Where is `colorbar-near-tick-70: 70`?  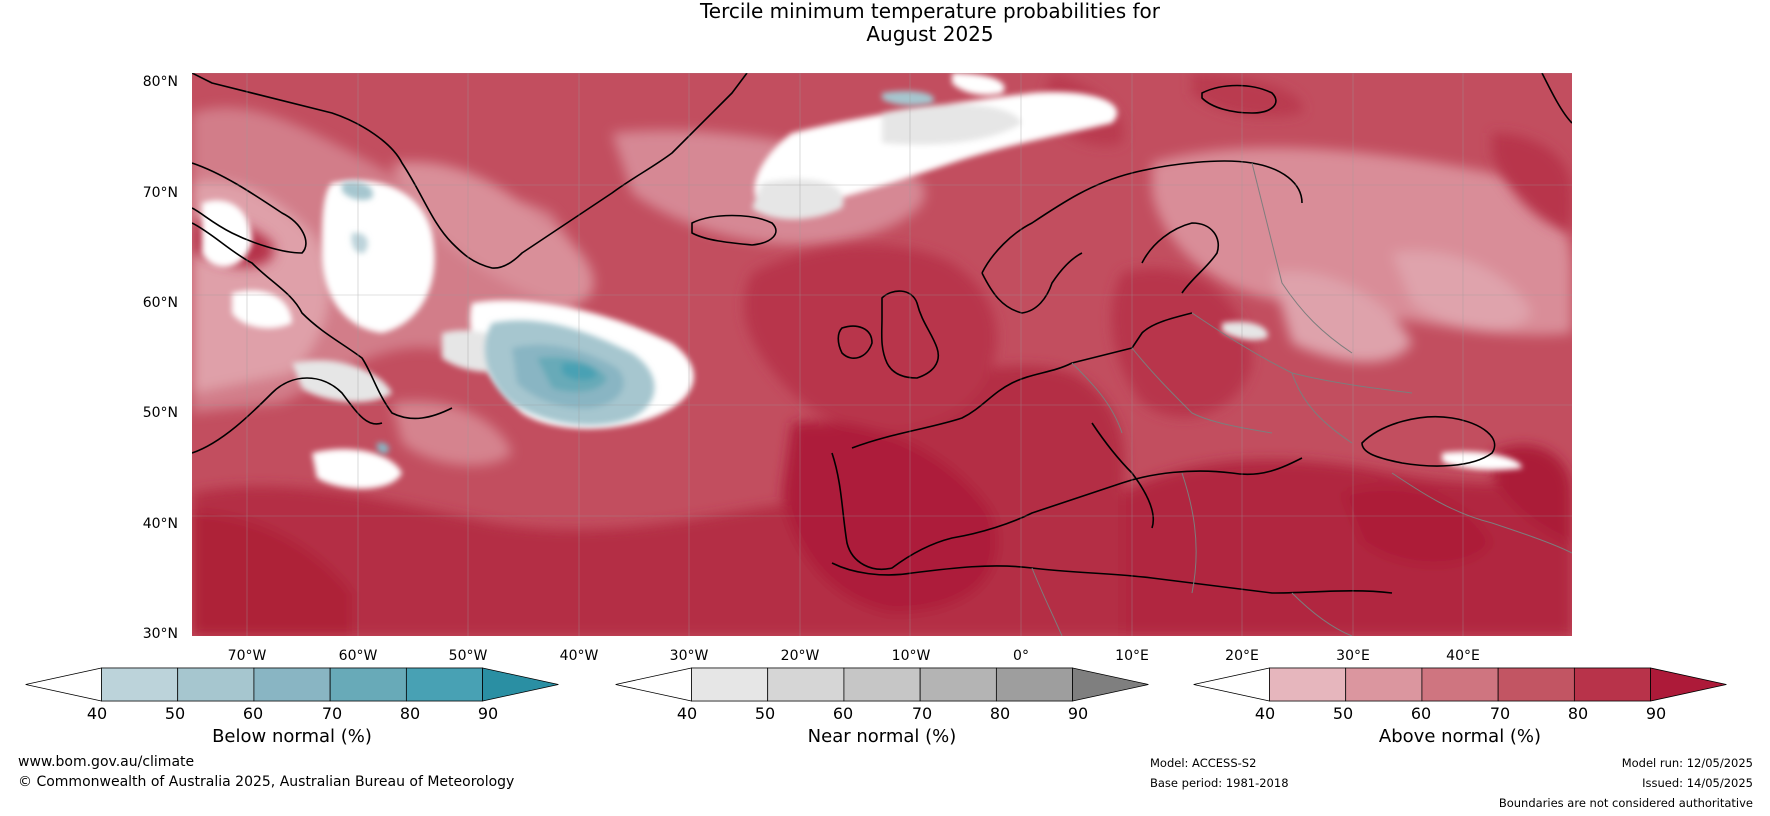 colorbar-near-tick-70: 70 is located at coordinates (922, 713).